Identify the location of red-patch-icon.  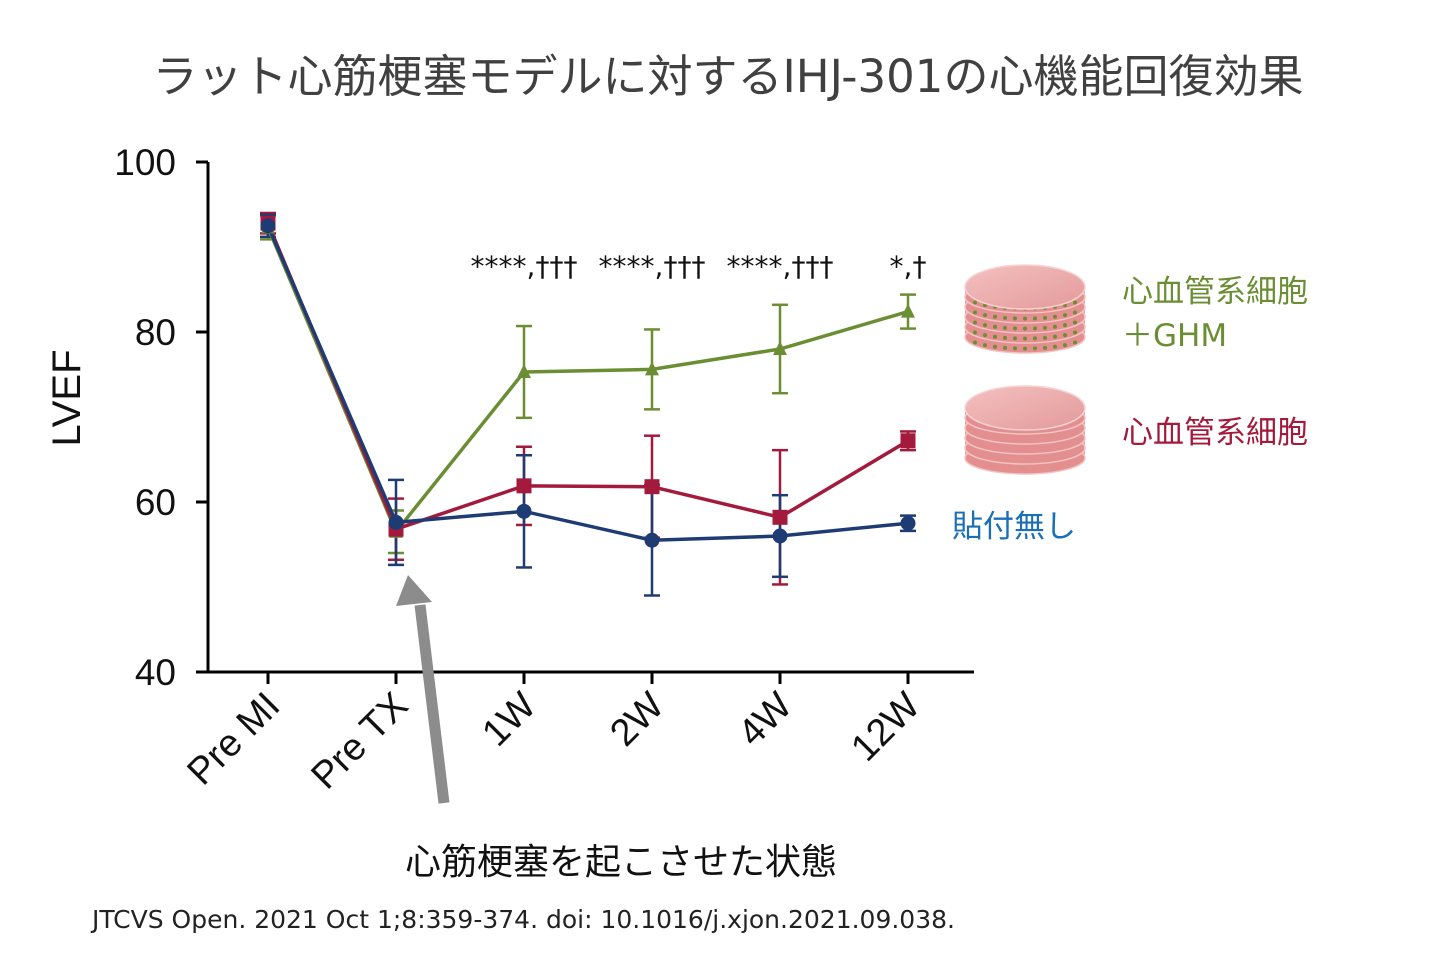
(1025, 430).